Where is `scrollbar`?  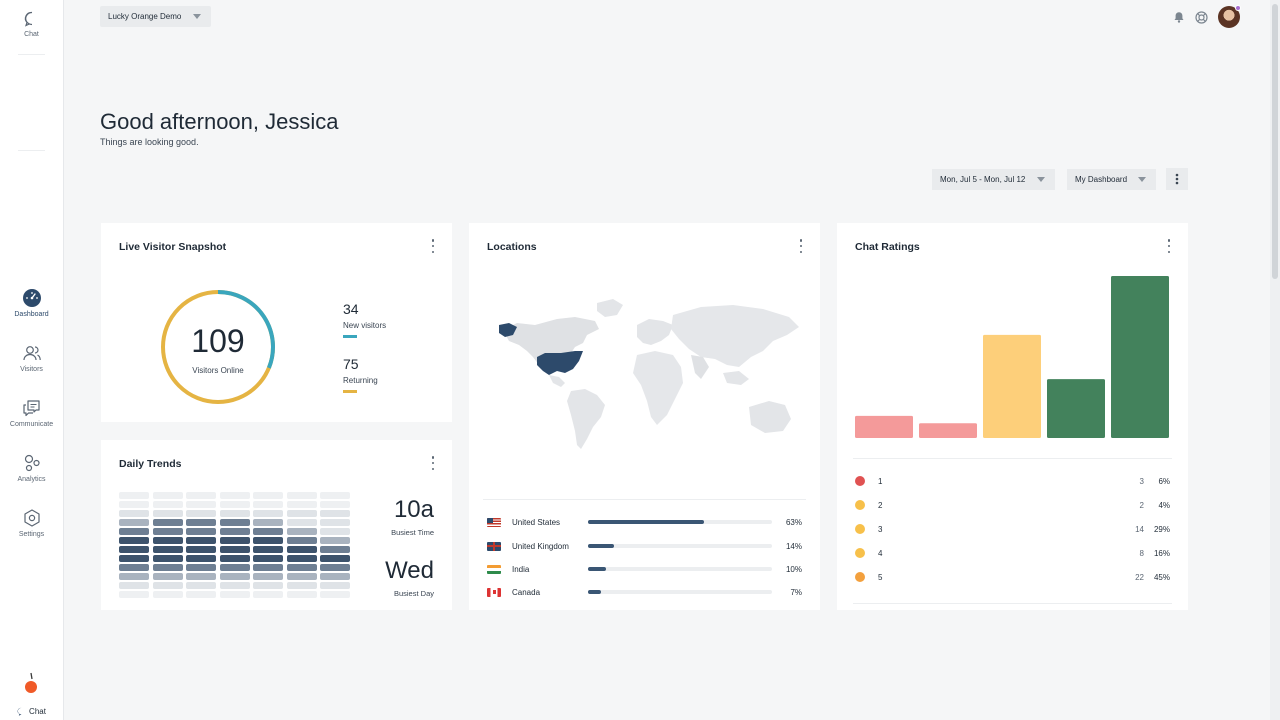
scrollbar is located at coordinates (1275, 360).